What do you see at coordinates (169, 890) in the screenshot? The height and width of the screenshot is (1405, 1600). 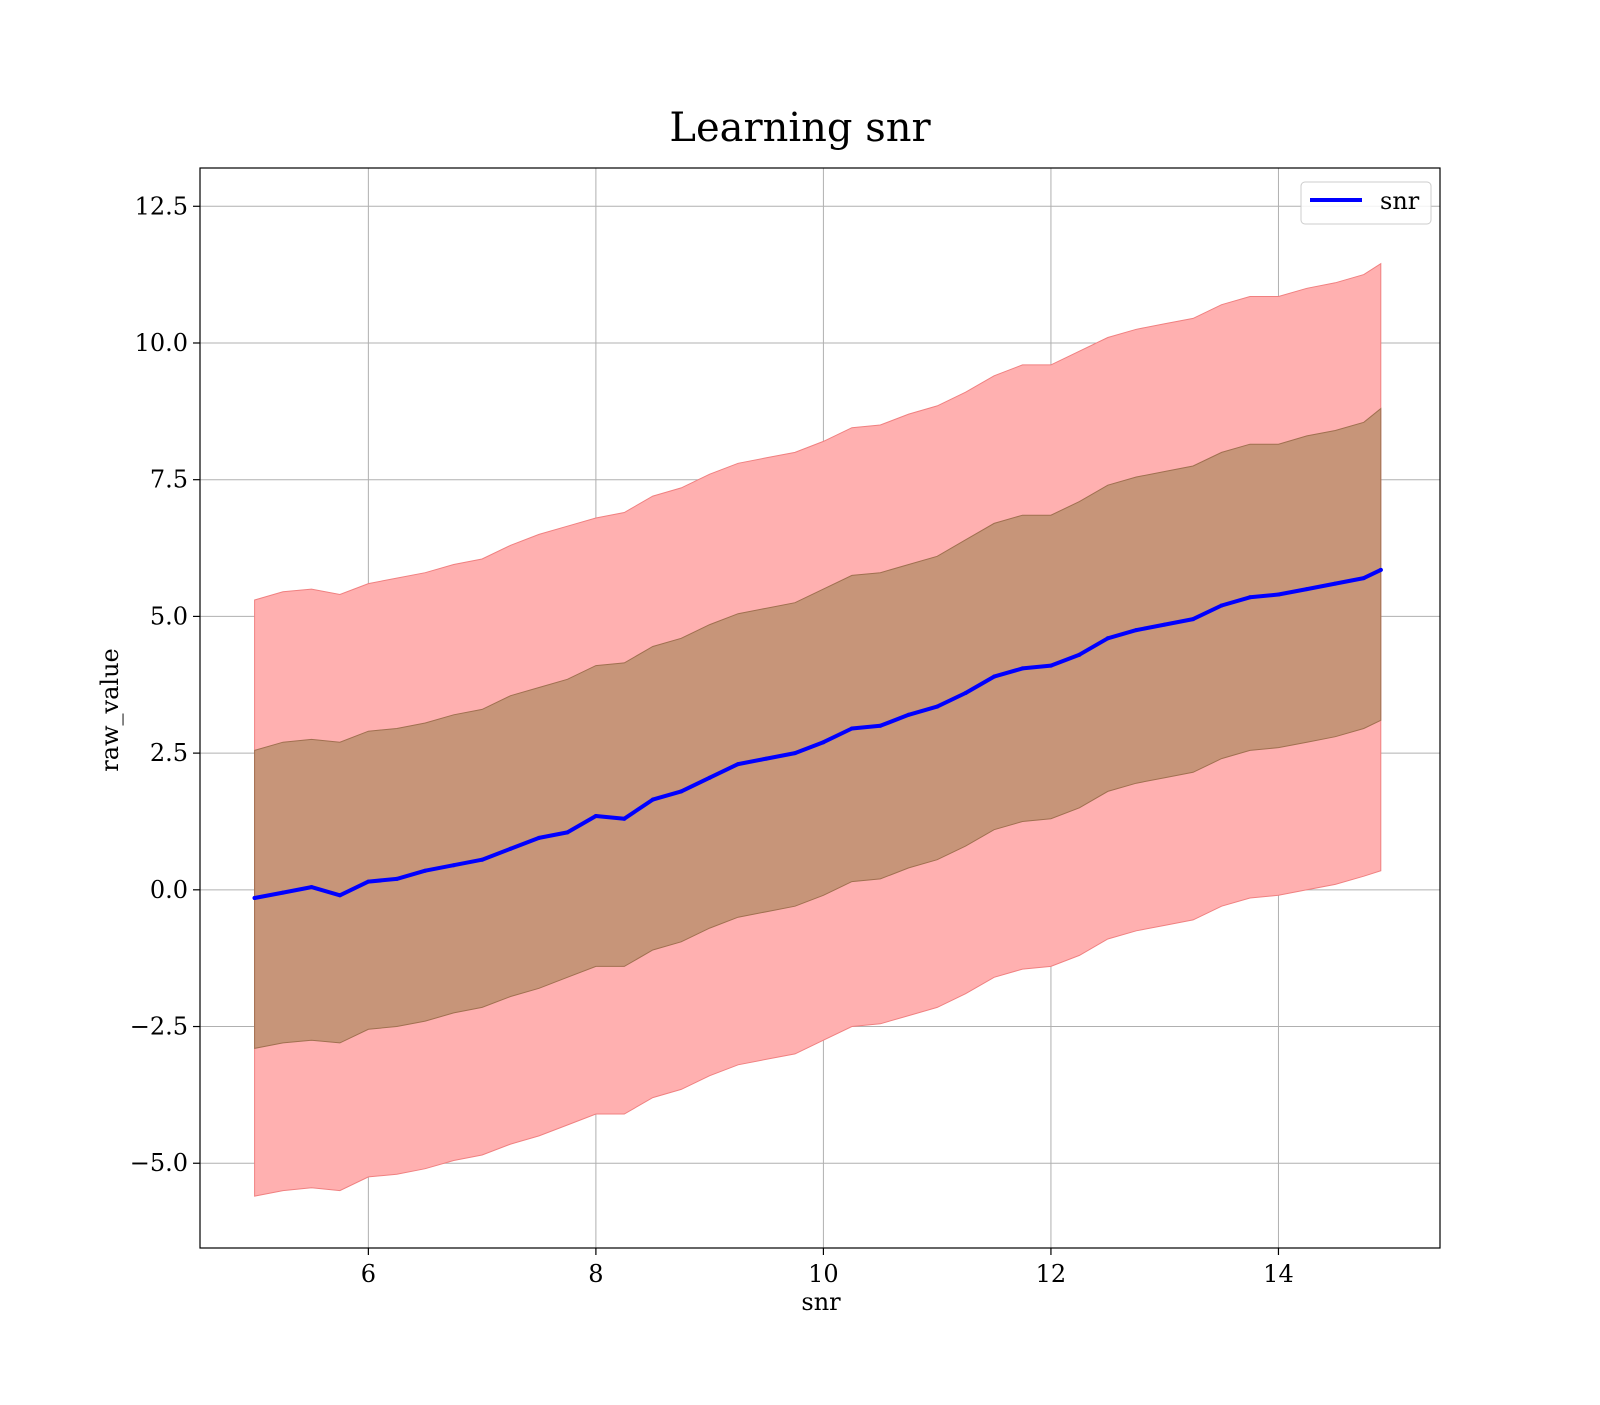 I see `y-tick-label-2: 0.0` at bounding box center [169, 890].